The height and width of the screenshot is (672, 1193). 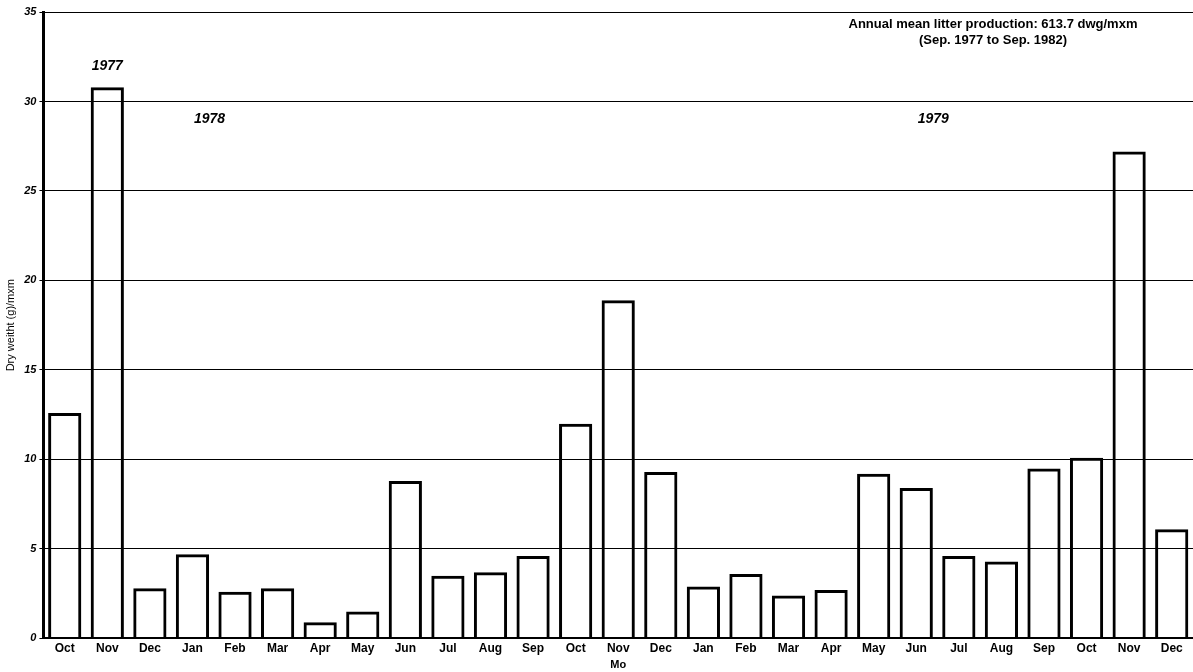 What do you see at coordinates (9, 325) in the screenshot?
I see `y-axis-title: Dry weitht (g)/mxm` at bounding box center [9, 325].